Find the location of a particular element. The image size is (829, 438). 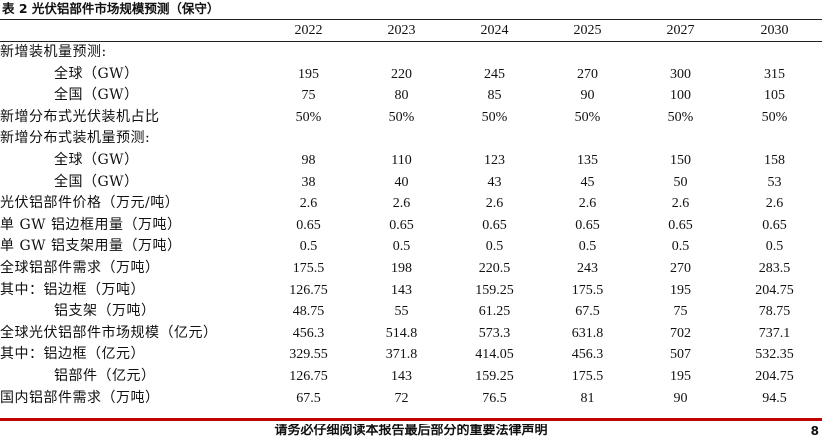

table-cell: 300 is located at coordinates (680, 74).